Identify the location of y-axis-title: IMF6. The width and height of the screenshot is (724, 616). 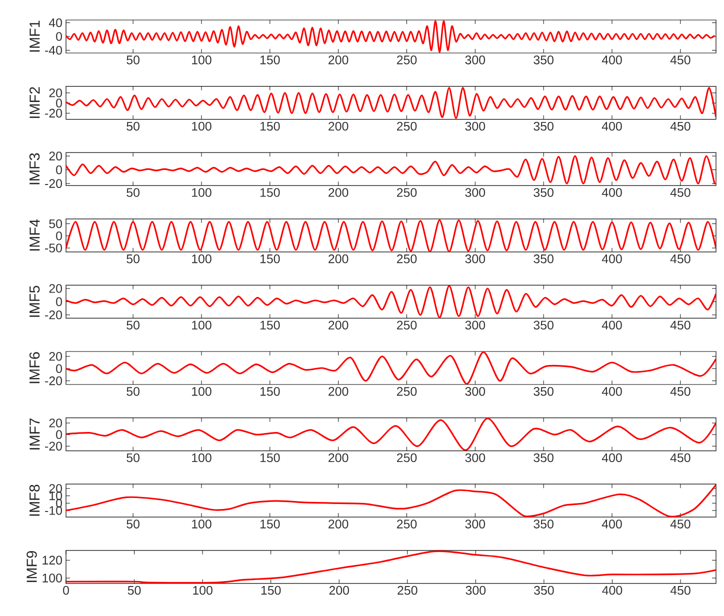
(34, 368).